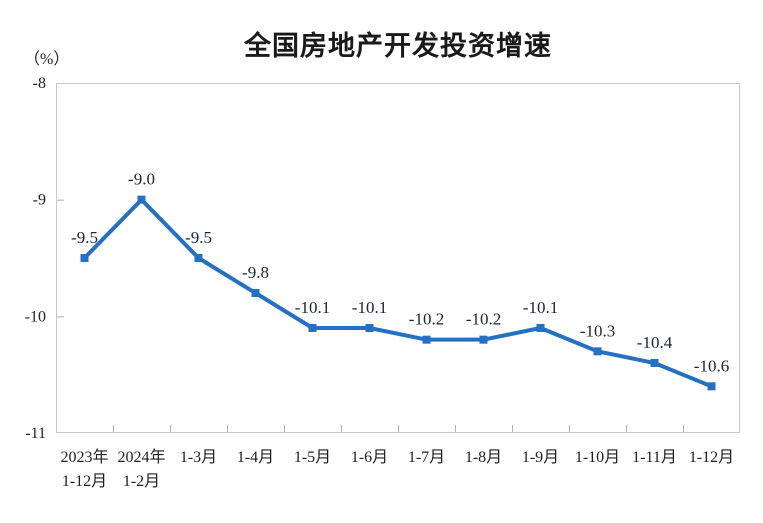  What do you see at coordinates (369, 457) in the screenshot?
I see `x-axis-label: 1-6月` at bounding box center [369, 457].